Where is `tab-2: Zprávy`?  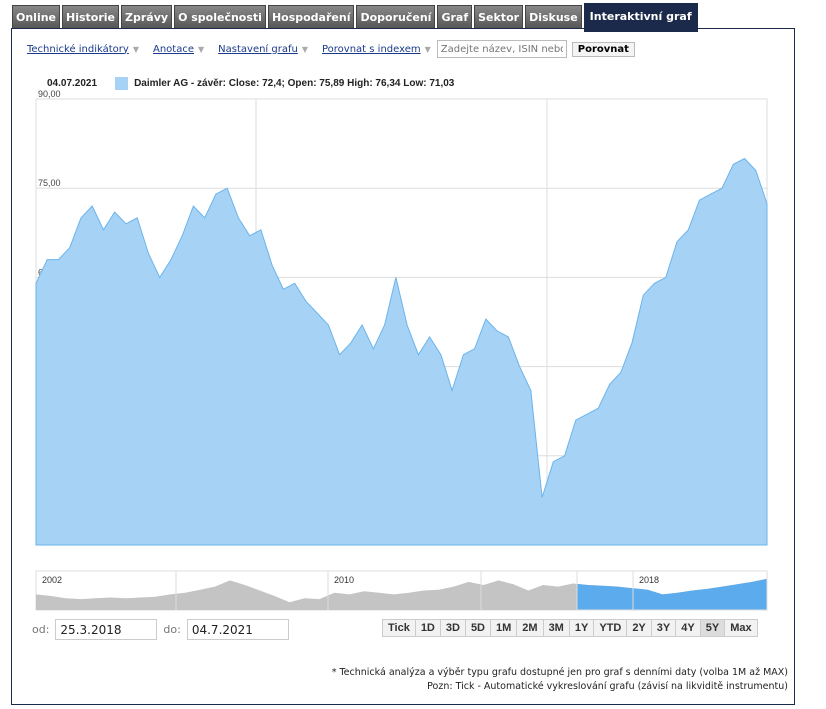 tab-2: Zprávy is located at coordinates (147, 17).